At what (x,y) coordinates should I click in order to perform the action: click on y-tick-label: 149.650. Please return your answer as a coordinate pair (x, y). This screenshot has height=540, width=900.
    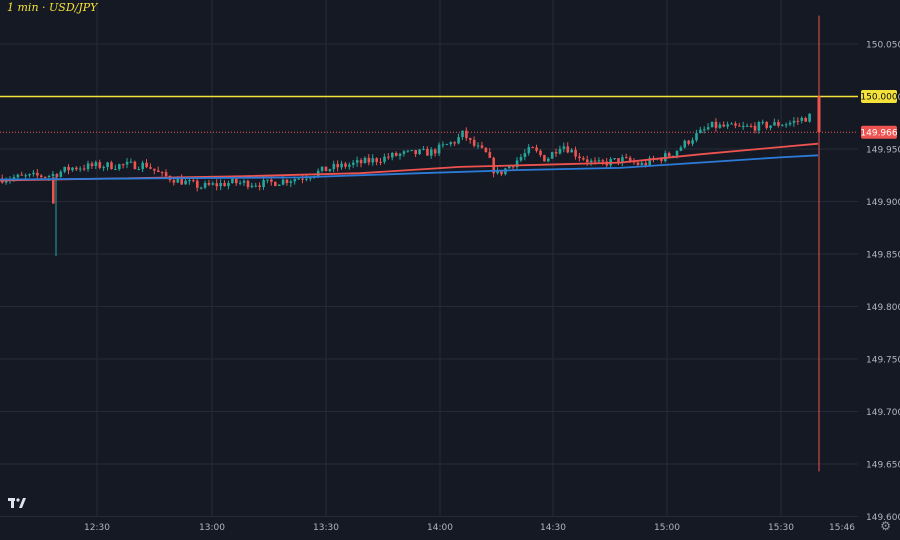
    Looking at the image, I should click on (883, 466).